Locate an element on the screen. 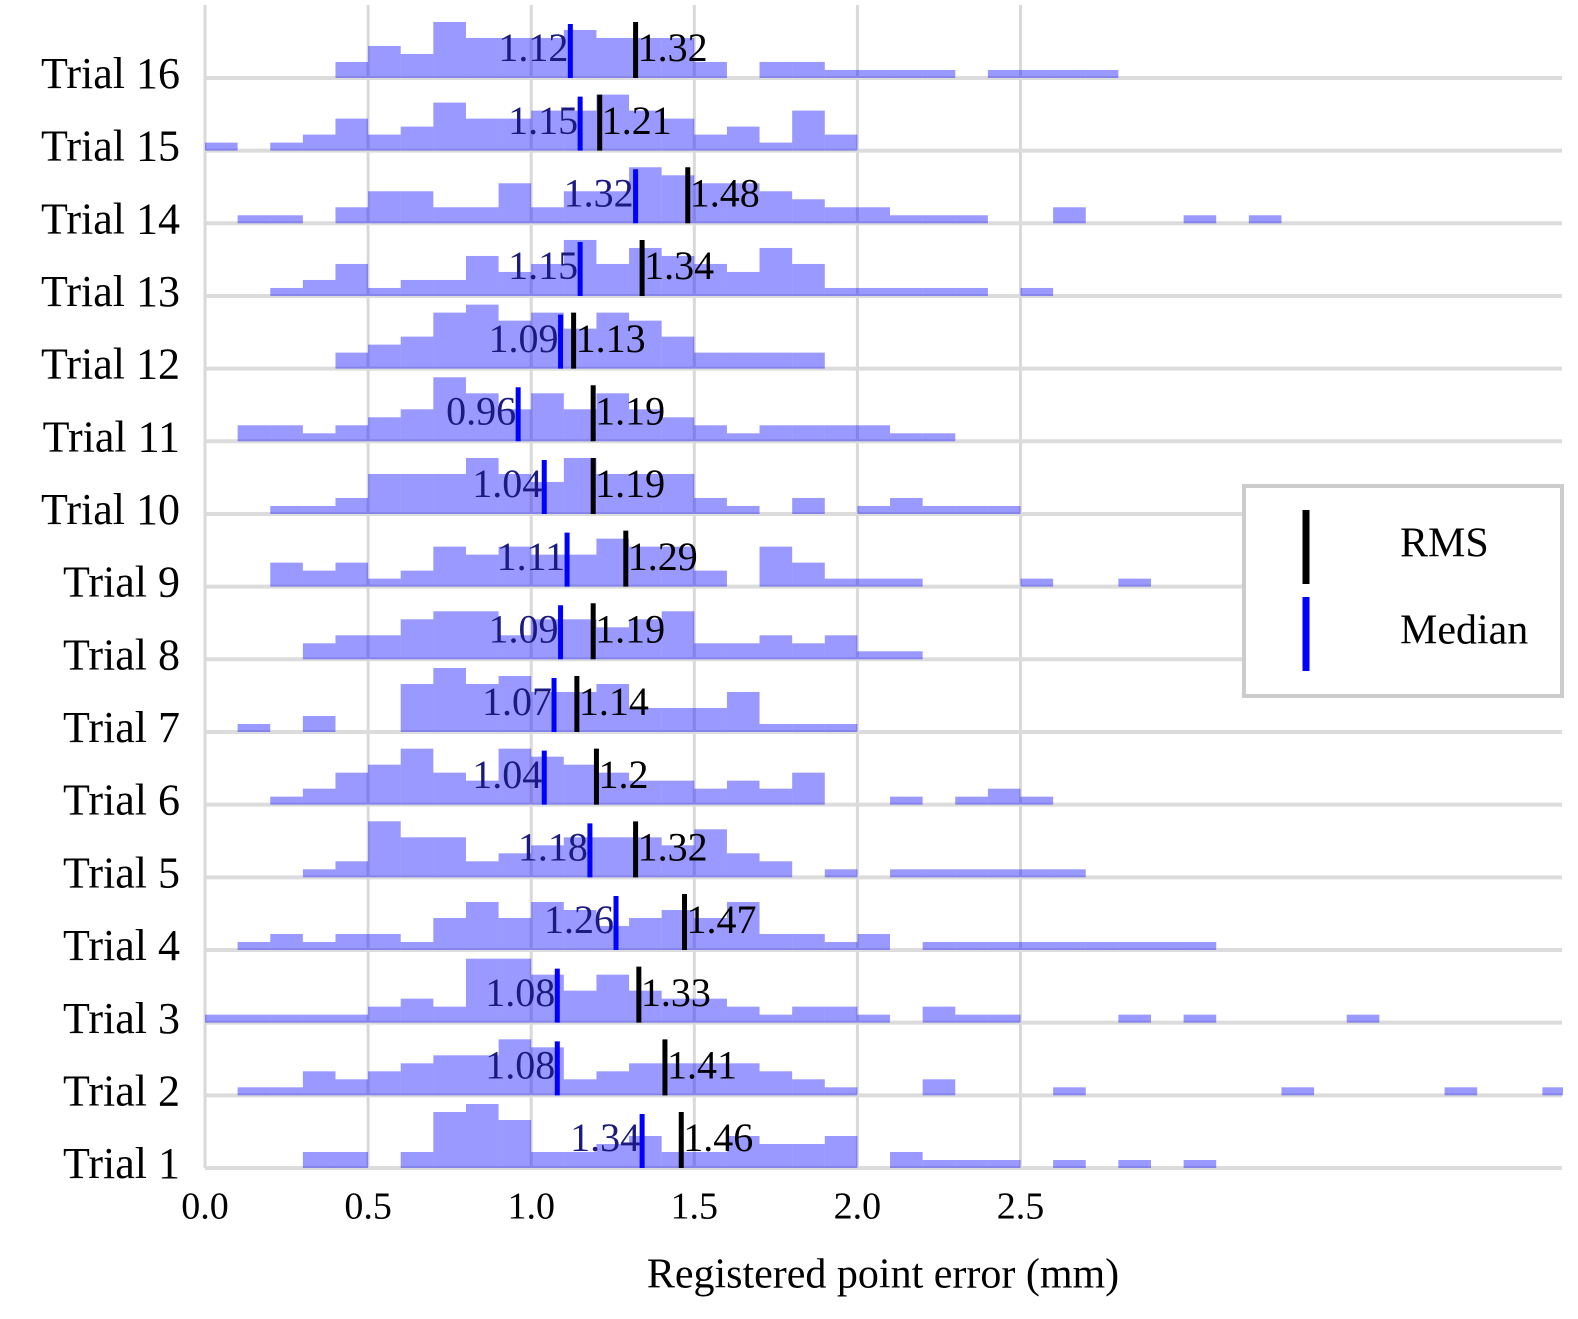  median-label: 1.08 is located at coordinates (520, 1065).